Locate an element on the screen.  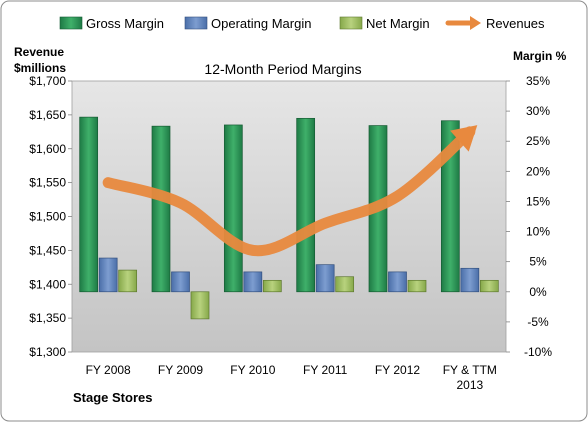
legend-swatch-net-margin is located at coordinates (351, 23).